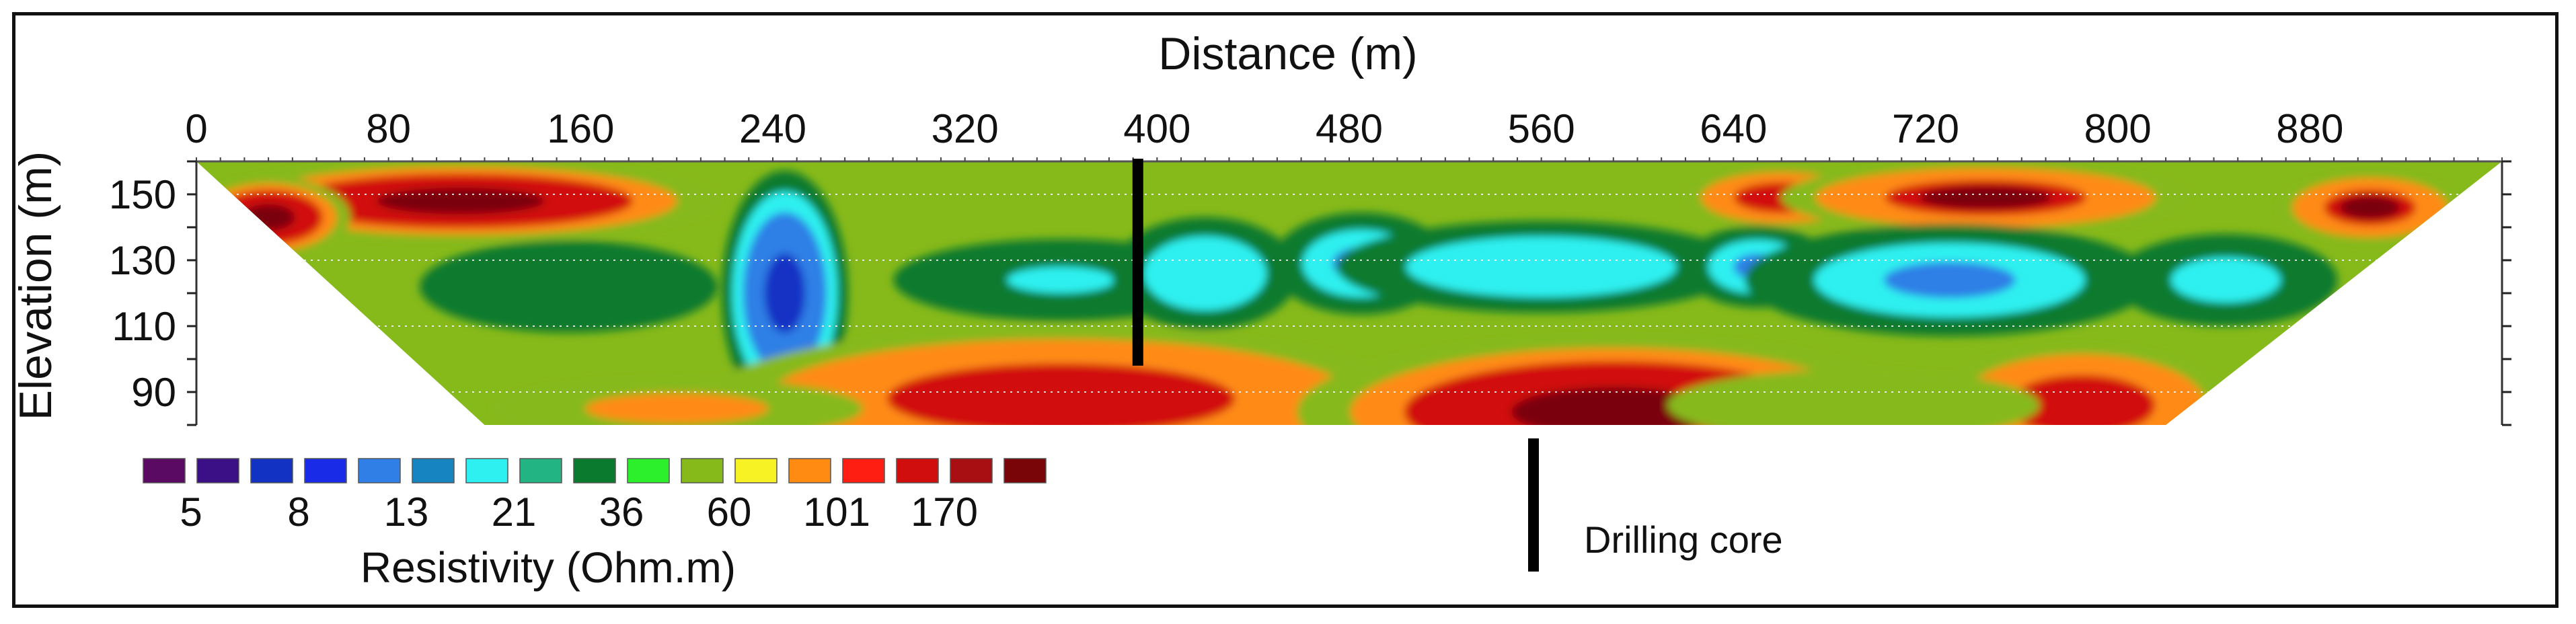 The height and width of the screenshot is (624, 2576). I want to click on colorbar-label: 101, so click(836, 512).